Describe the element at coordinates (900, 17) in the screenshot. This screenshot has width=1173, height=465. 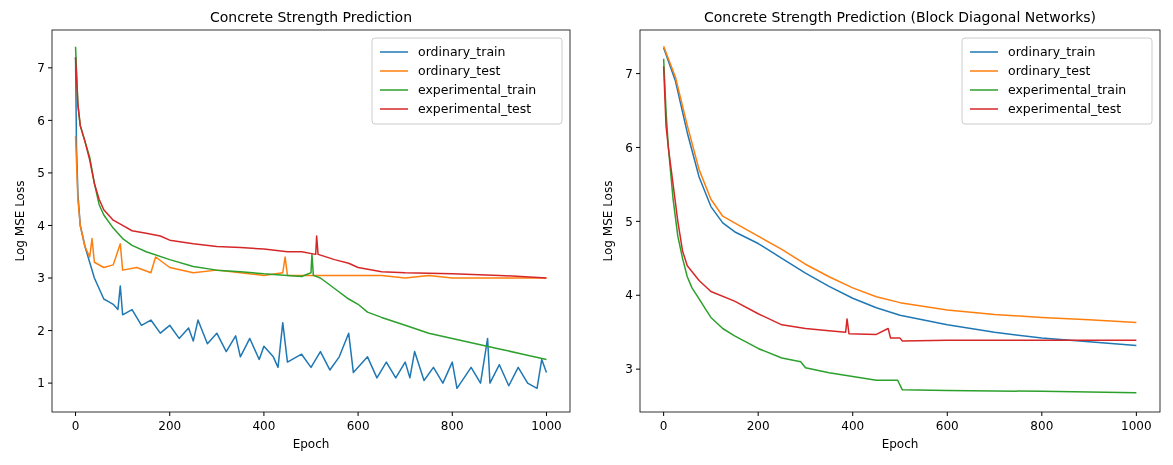
I see `chart-title: Concrete Strength Prediction (Block Diagonal Networks)` at that location.